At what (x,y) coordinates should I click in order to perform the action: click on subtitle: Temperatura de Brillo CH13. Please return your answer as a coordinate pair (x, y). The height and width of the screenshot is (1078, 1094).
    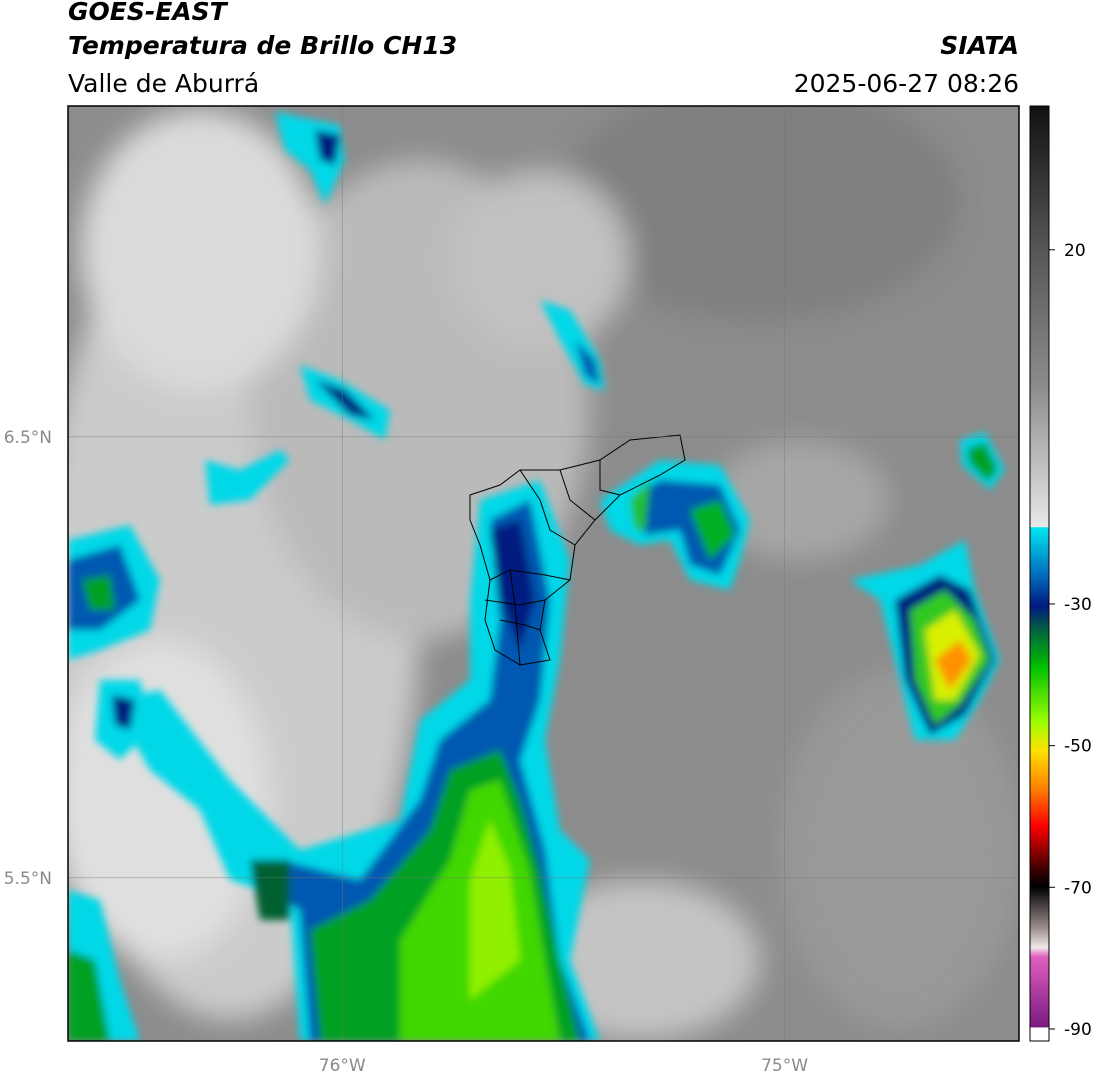
    Looking at the image, I should click on (262, 45).